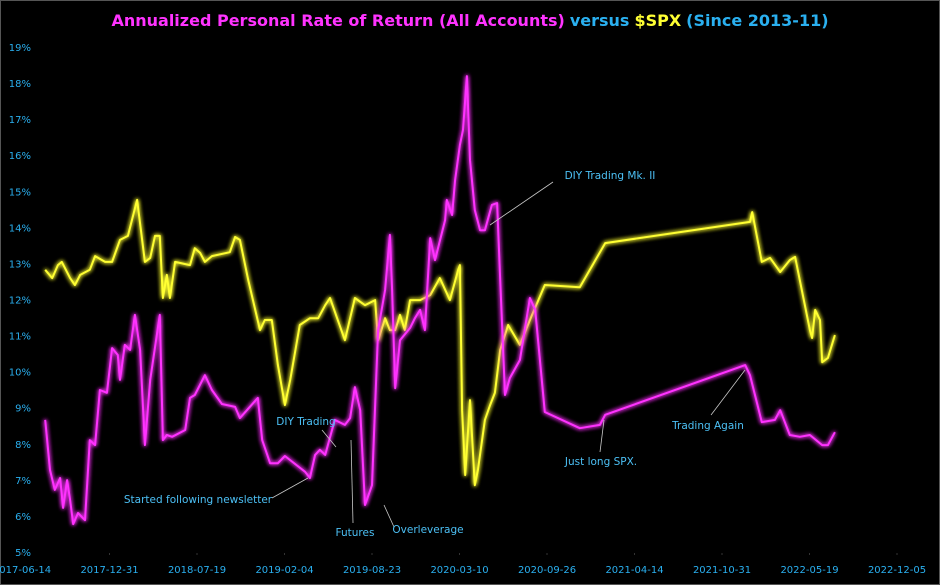 Image resolution: width=940 pixels, height=585 pixels. Describe the element at coordinates (23, 481) in the screenshot. I see `y-tick-label: 7%` at that location.